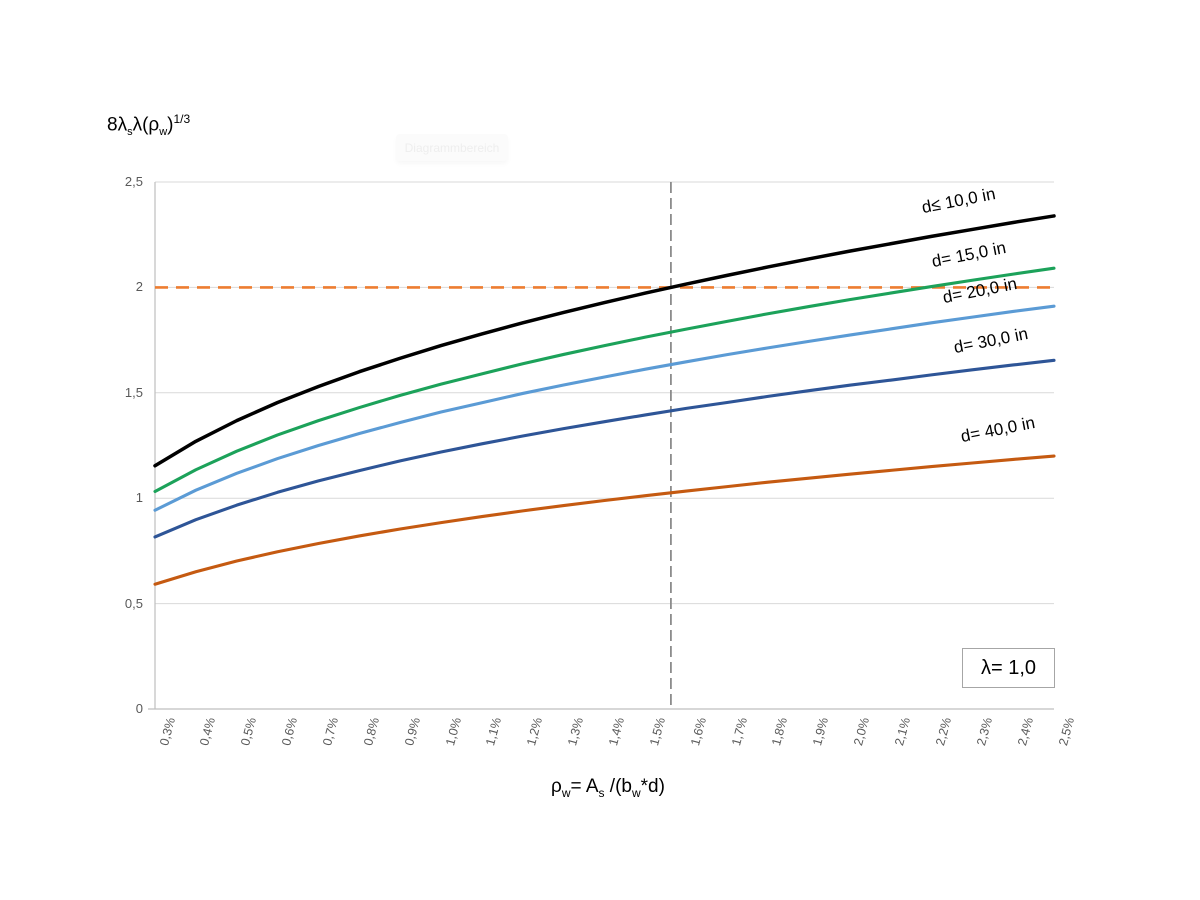 This screenshot has width=1200, height=900. I want to click on y-tick-label: 2,5, so click(133, 181).